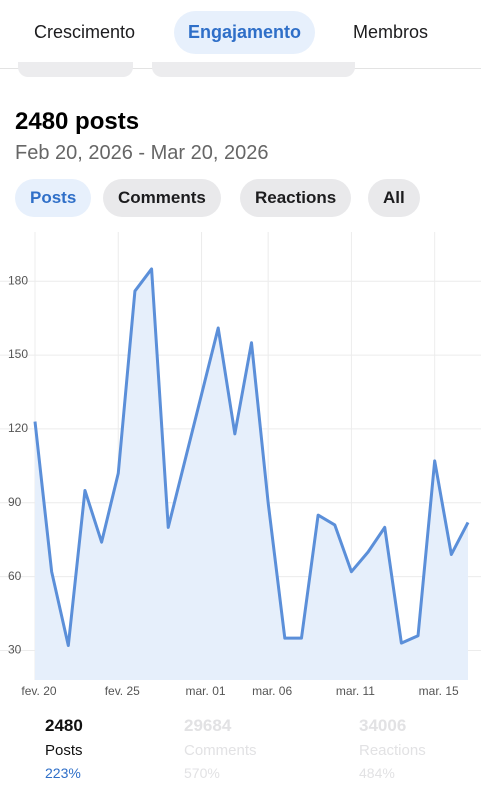  Describe the element at coordinates (38, 691) in the screenshot. I see `x-tick-label: fev. 20` at that location.